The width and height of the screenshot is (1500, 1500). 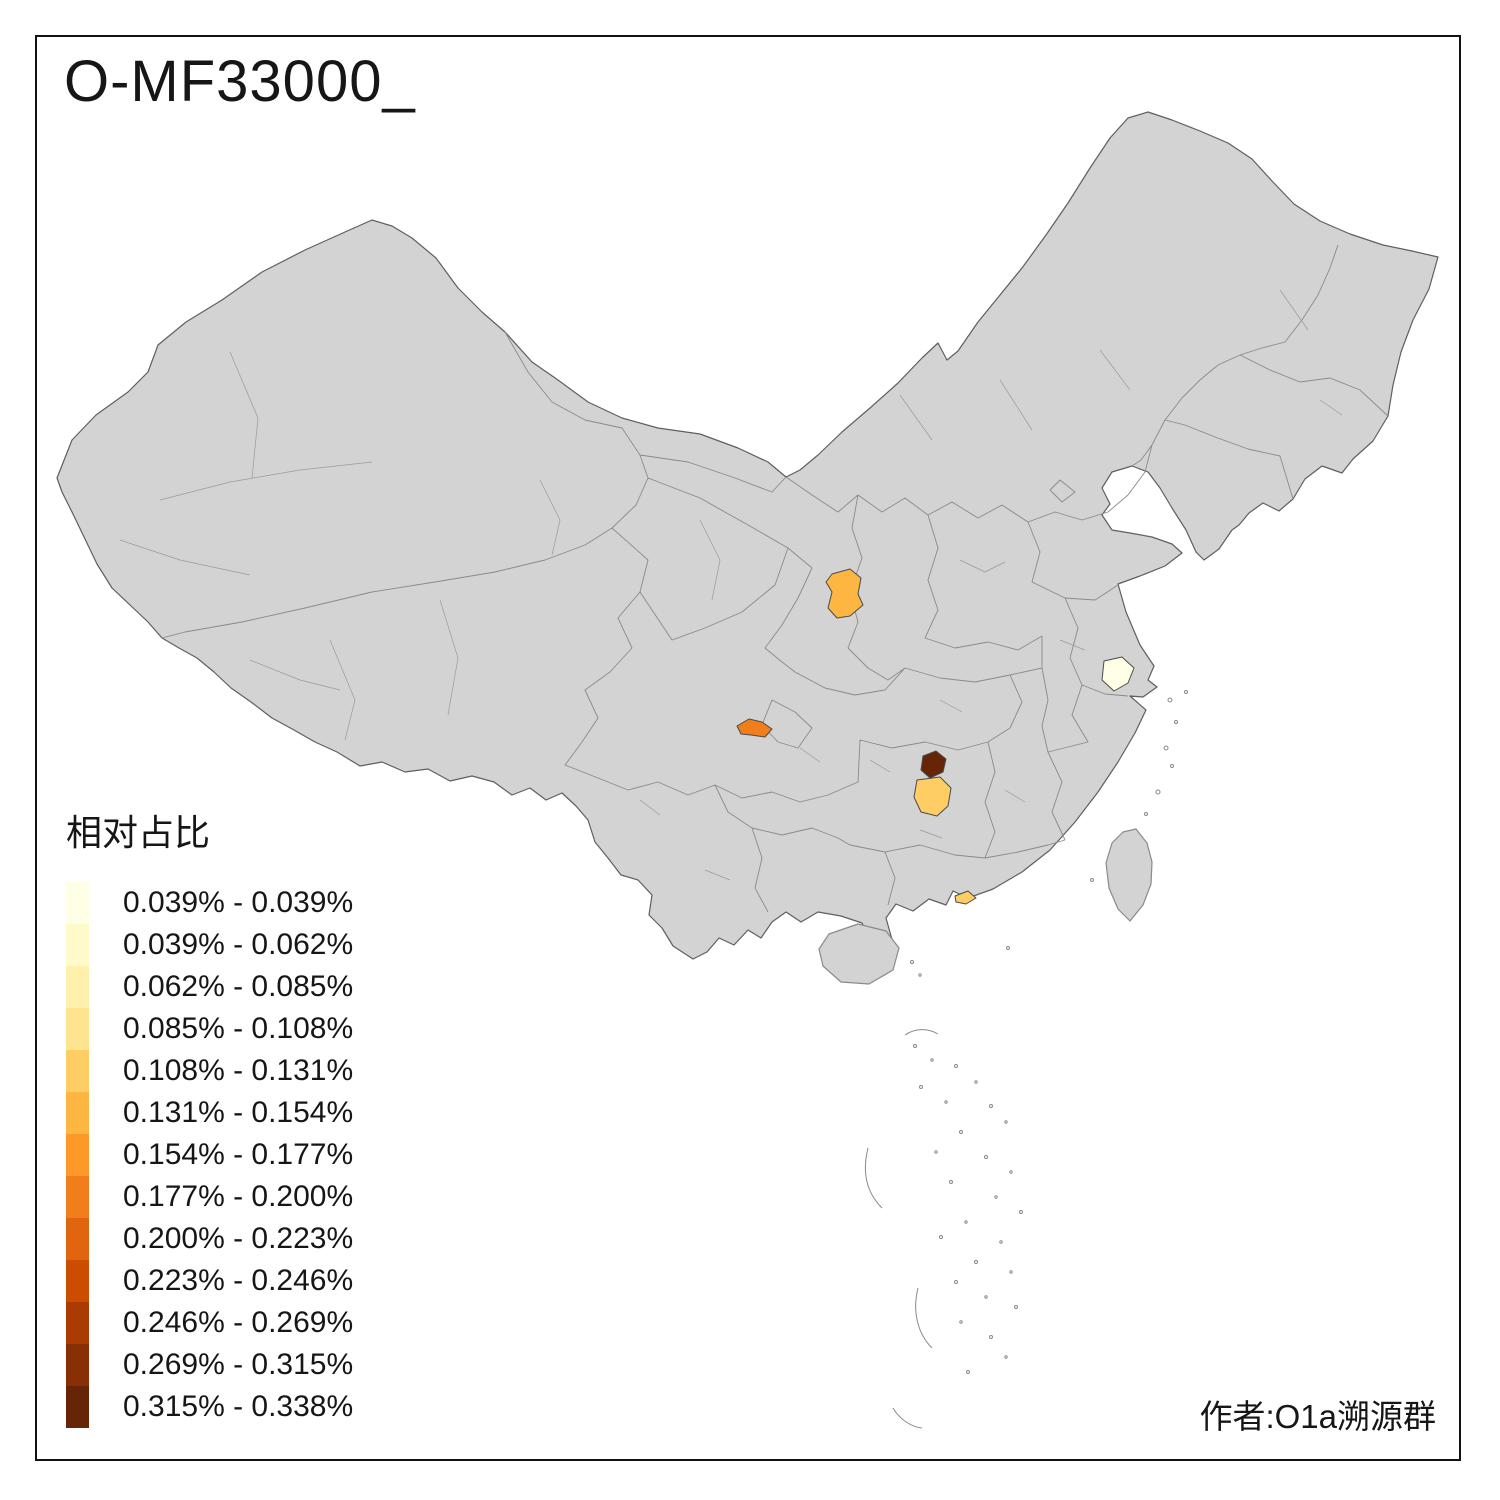 What do you see at coordinates (238, 1406) in the screenshot?
I see `legend-label: 0.315% - 0.338%` at bounding box center [238, 1406].